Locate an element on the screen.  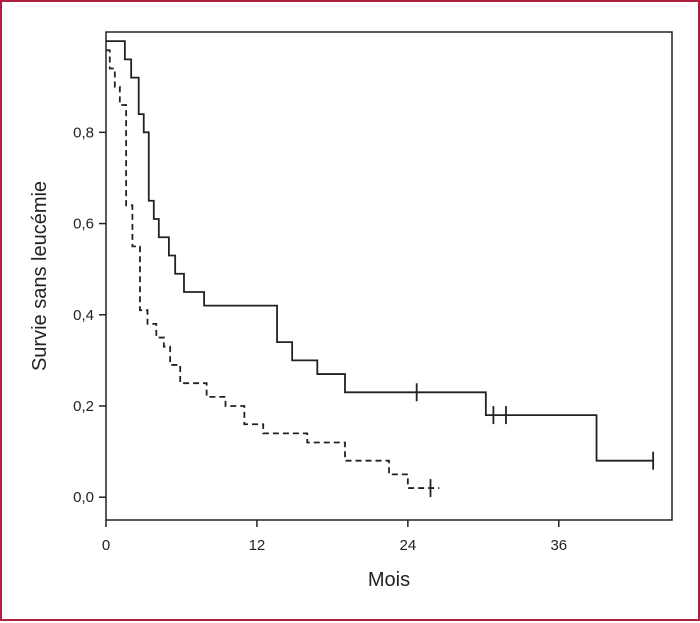
y-axis-ticks: 0,0 0,2 0,4 0,6 0,8 is located at coordinates (89, 315).